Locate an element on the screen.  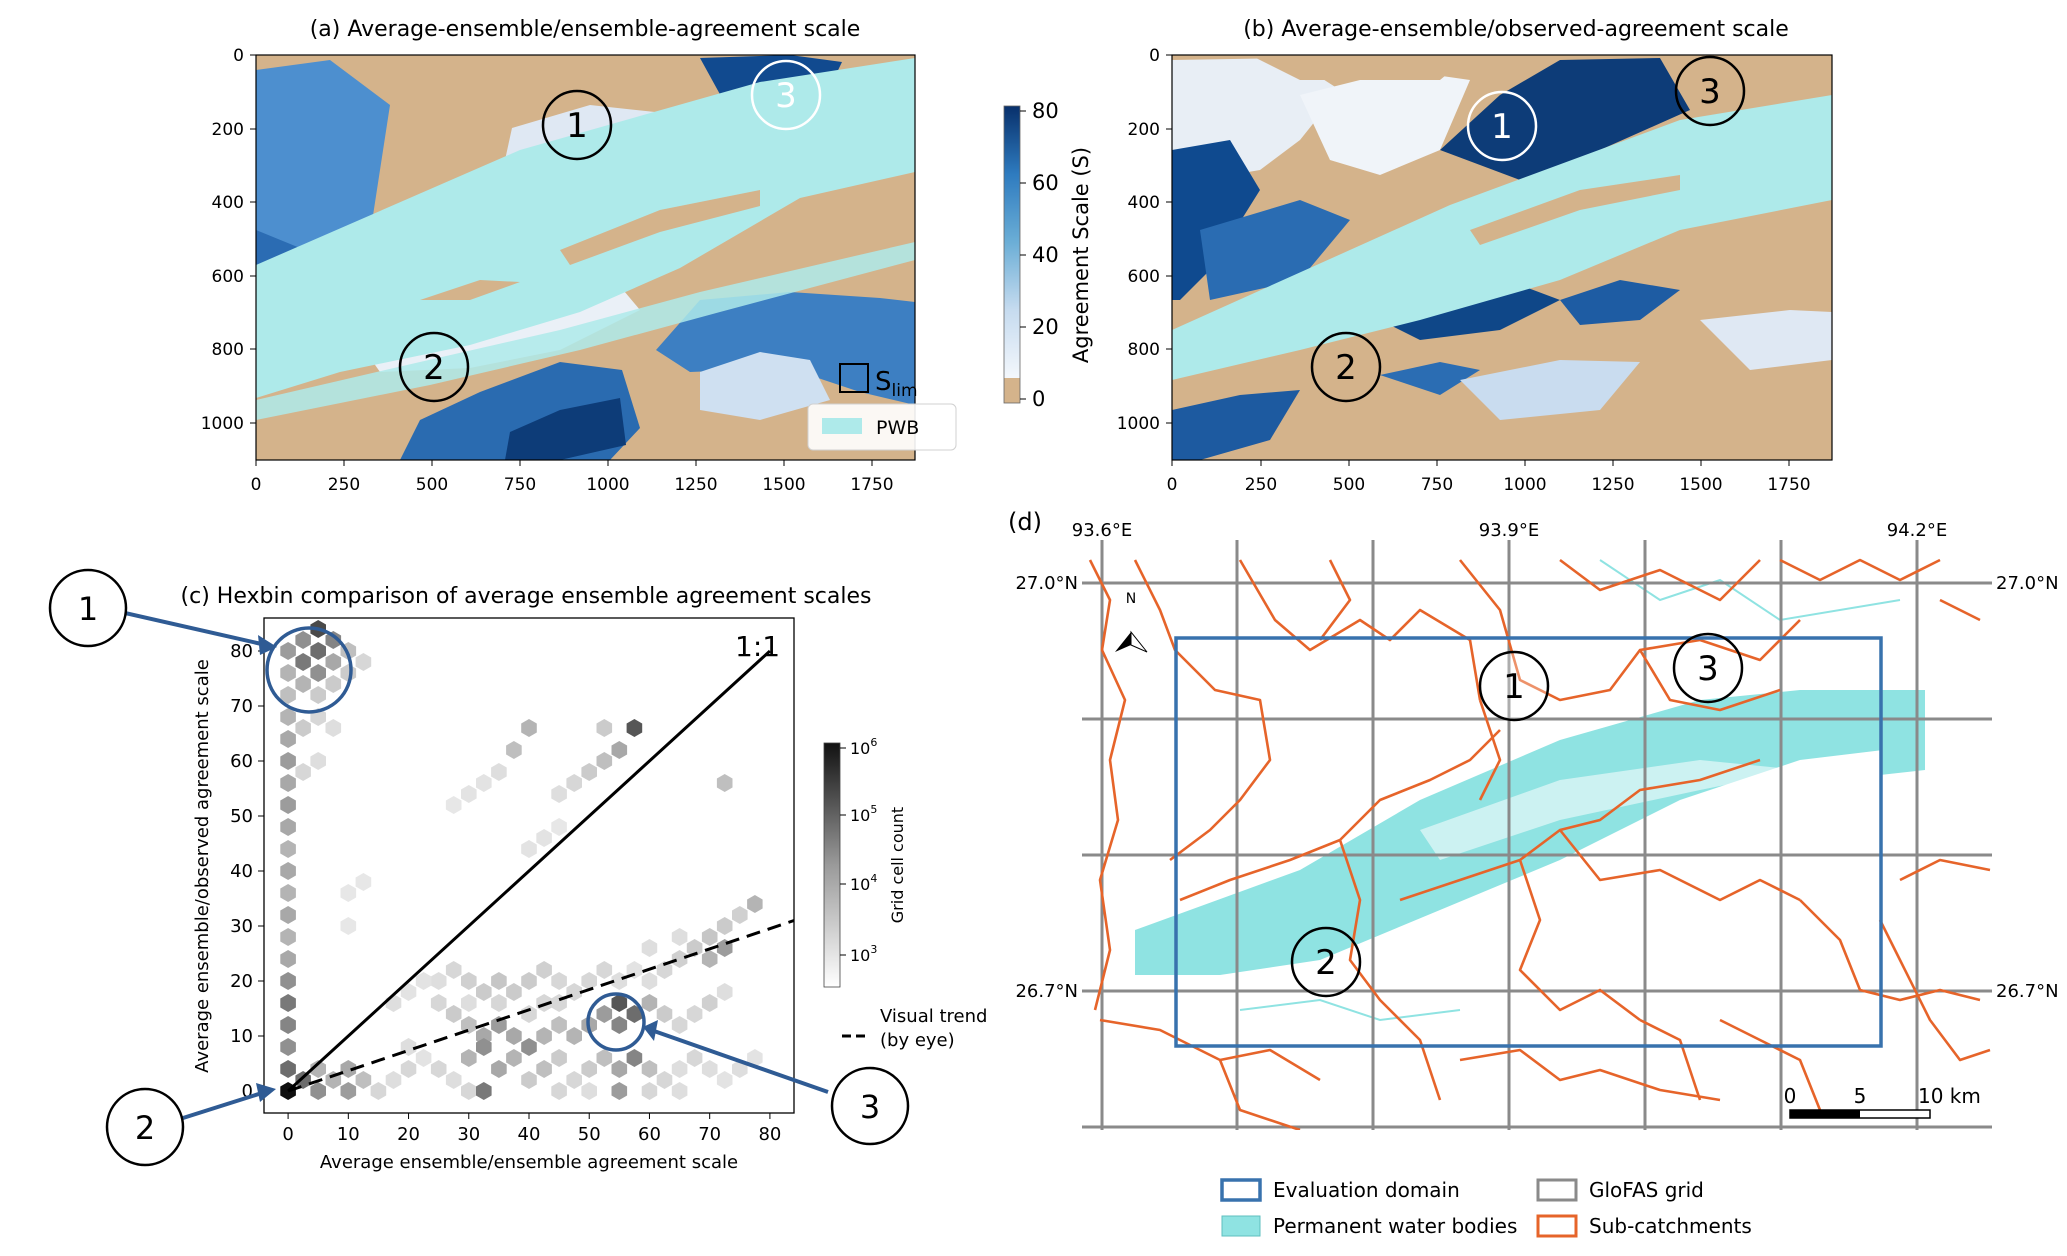
callout-circle is located at coordinates (870, 1106).